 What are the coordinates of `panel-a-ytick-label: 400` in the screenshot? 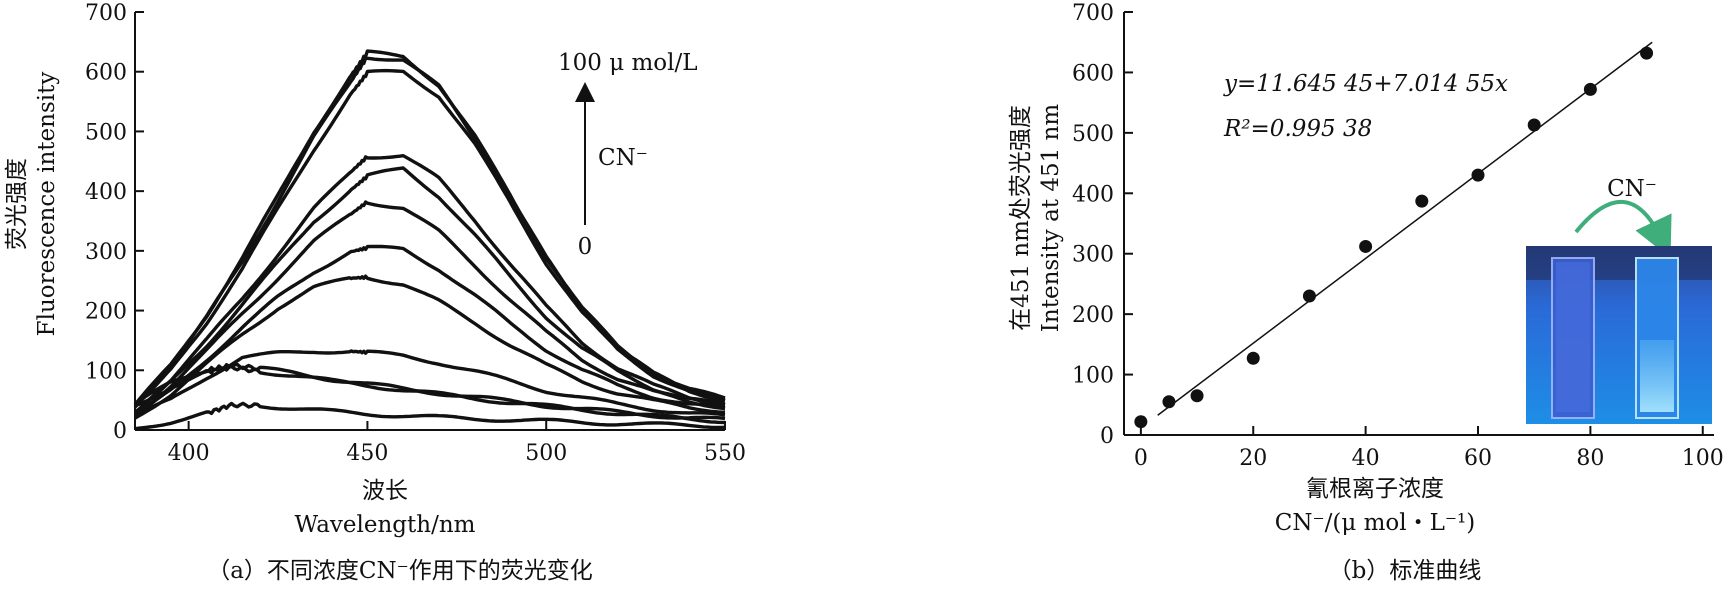 It's located at (106, 192).